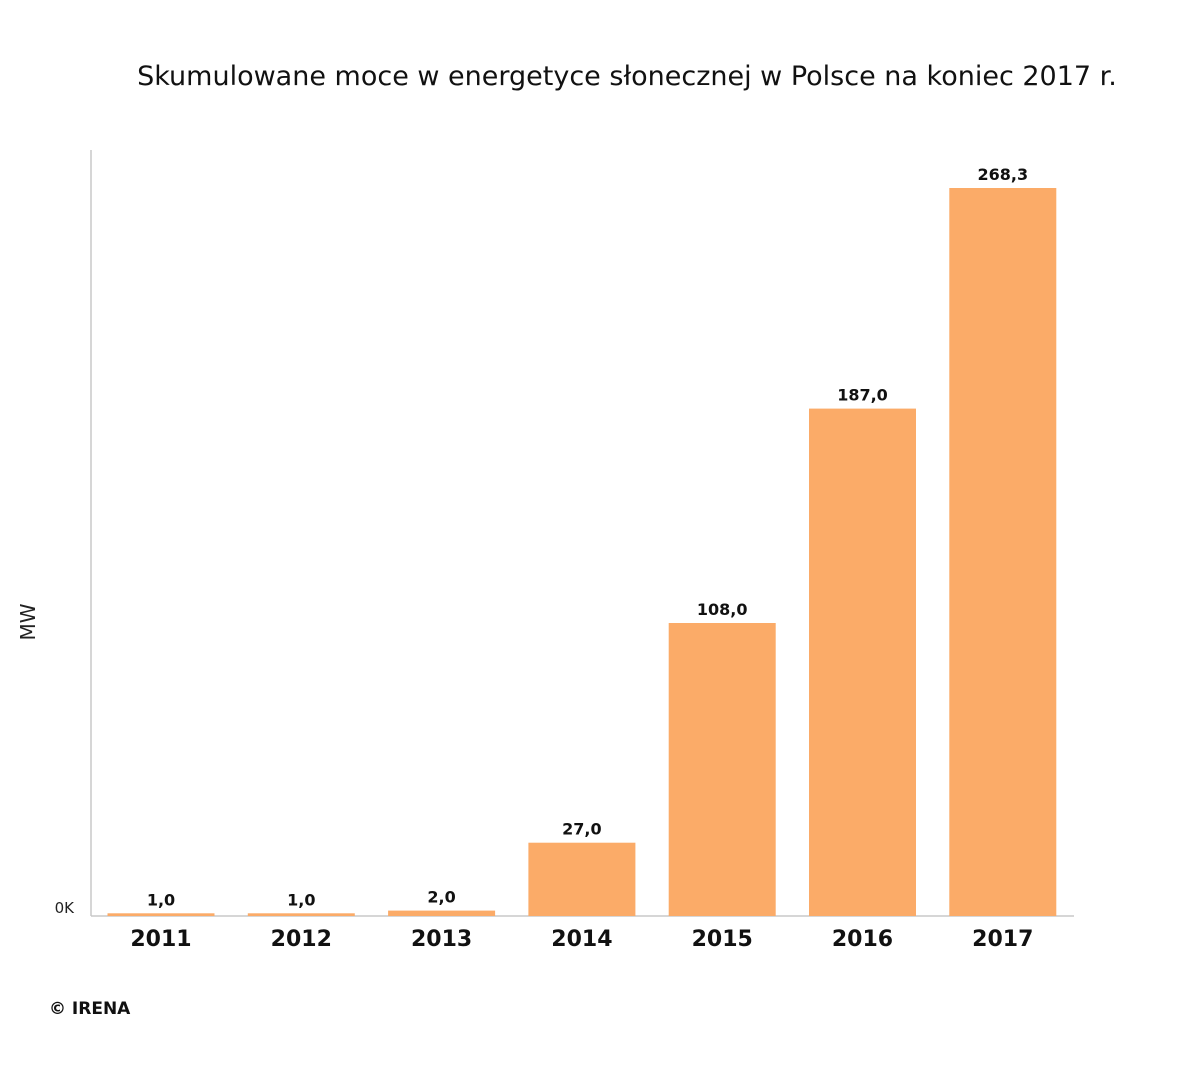  What do you see at coordinates (442, 913) in the screenshot?
I see `bar-2013` at bounding box center [442, 913].